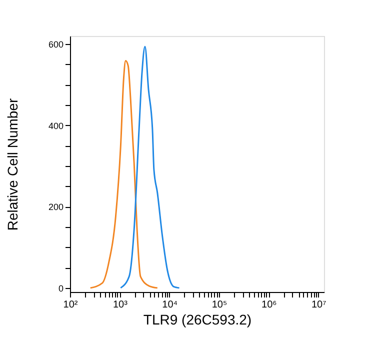 This screenshot has width=371, height=351. What do you see at coordinates (120, 305) in the screenshot?
I see `x-tick-label: 10³` at bounding box center [120, 305].